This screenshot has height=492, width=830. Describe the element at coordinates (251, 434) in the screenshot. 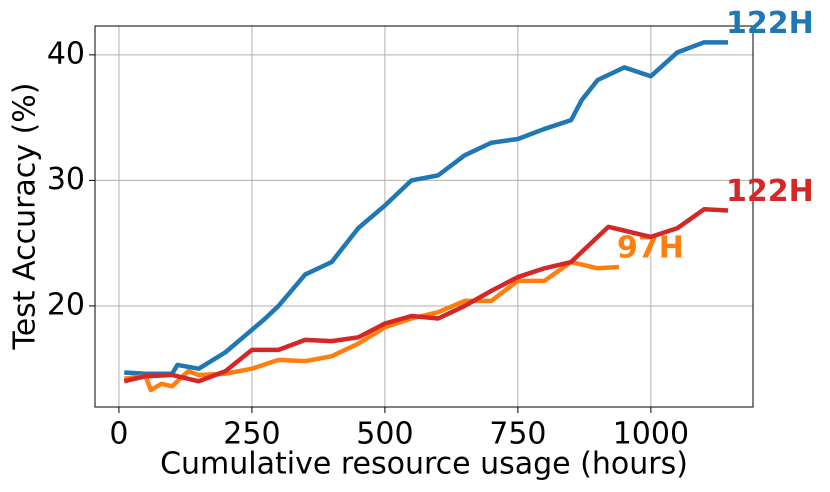

I see `x-tick-label: 250` at that location.